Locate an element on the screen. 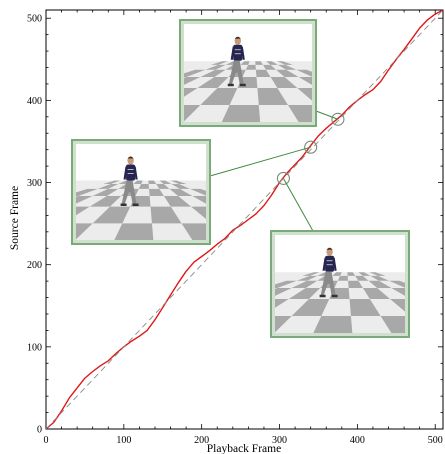 The image size is (445, 454). x-axis-title: Playback Frame is located at coordinates (244, 448).